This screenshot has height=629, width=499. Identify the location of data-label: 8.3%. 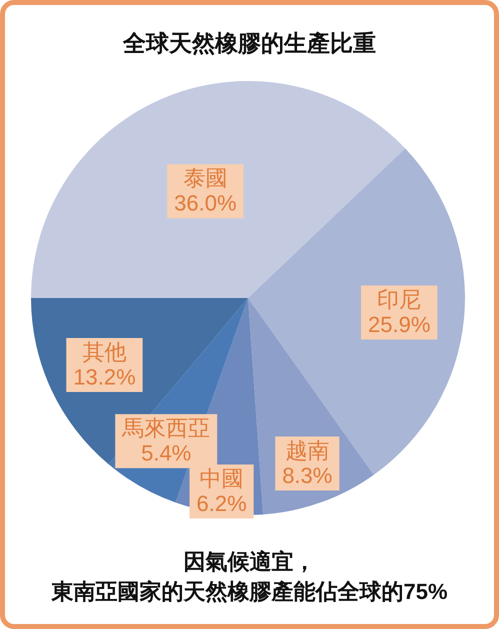
(307, 475).